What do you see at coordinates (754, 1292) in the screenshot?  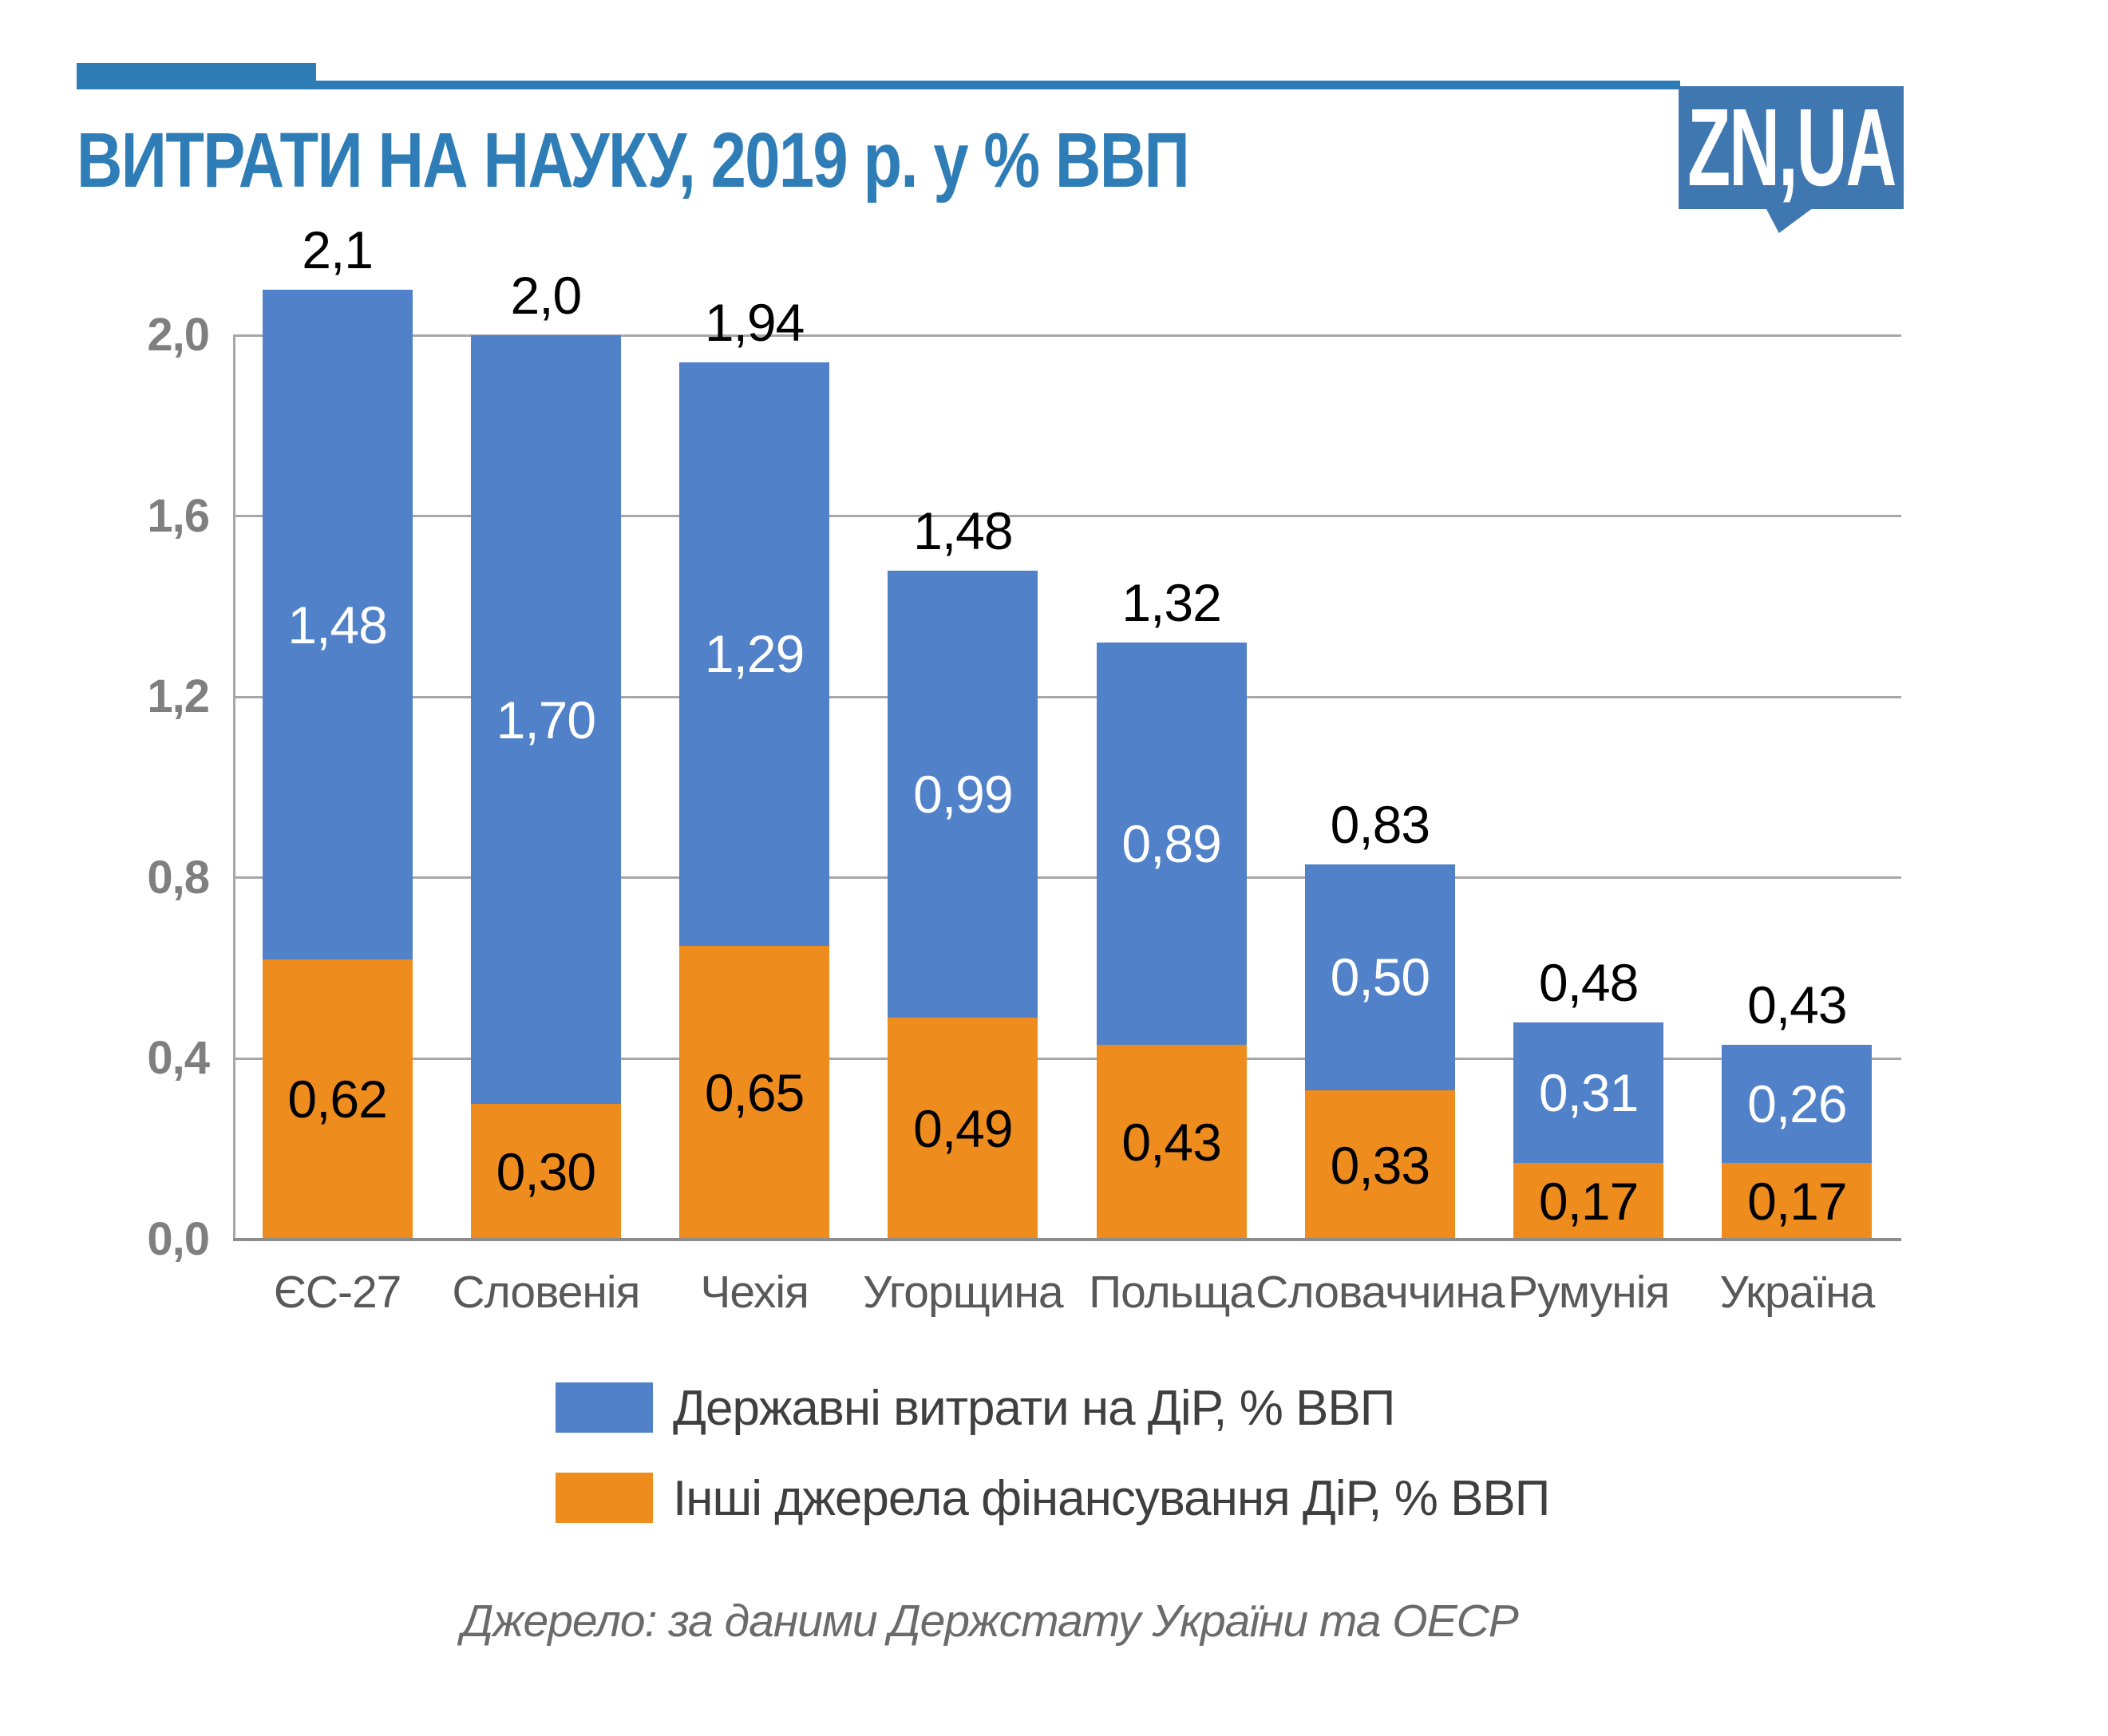 I see `category-label: Чехія` at bounding box center [754, 1292].